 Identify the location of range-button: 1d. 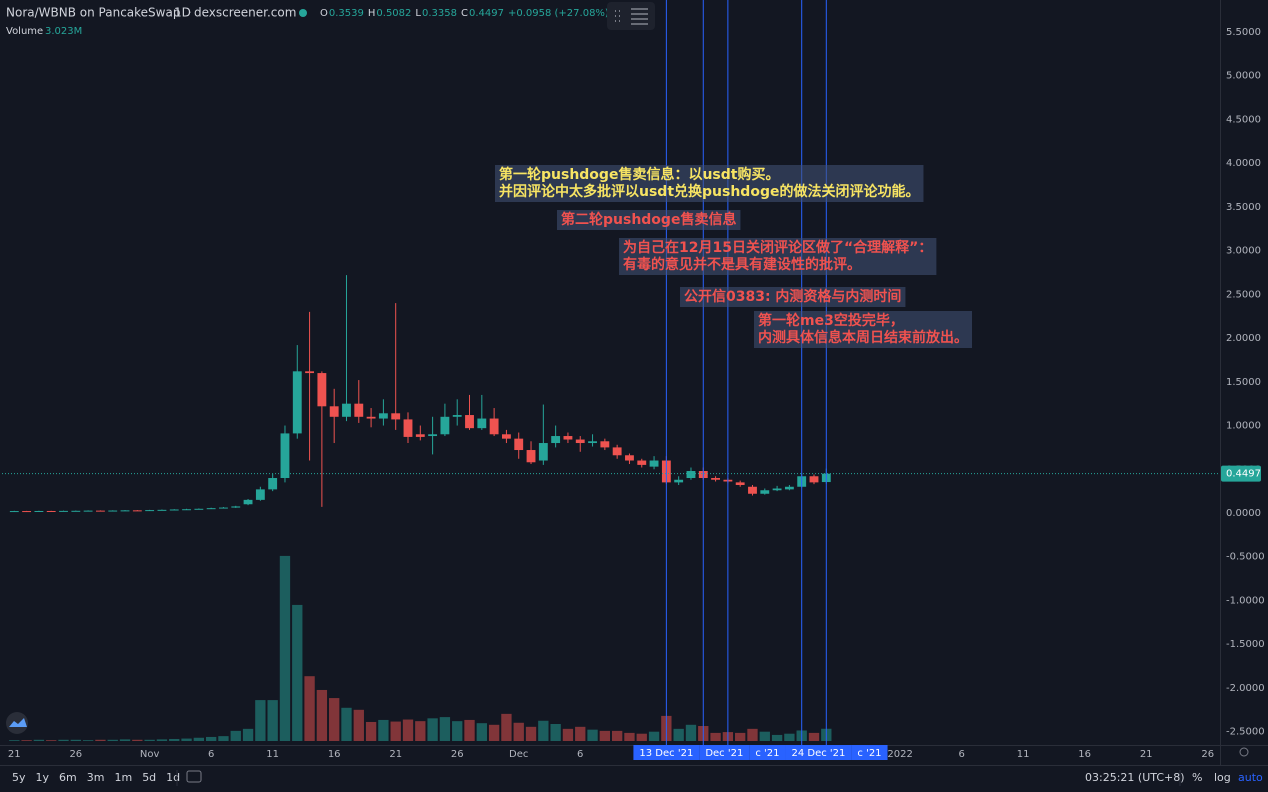
(173, 777).